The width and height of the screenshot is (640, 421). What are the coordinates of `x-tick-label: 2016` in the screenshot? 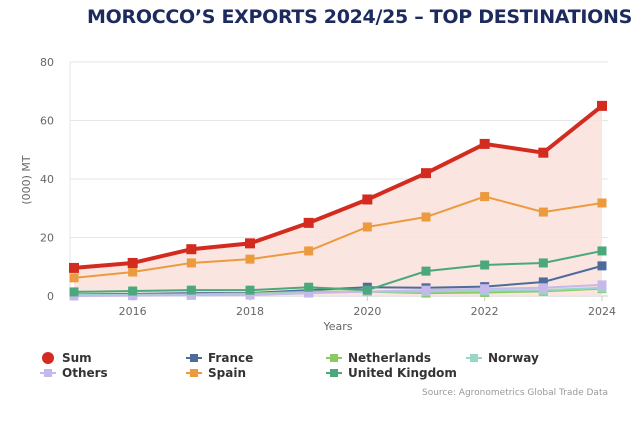 It's located at (133, 311).